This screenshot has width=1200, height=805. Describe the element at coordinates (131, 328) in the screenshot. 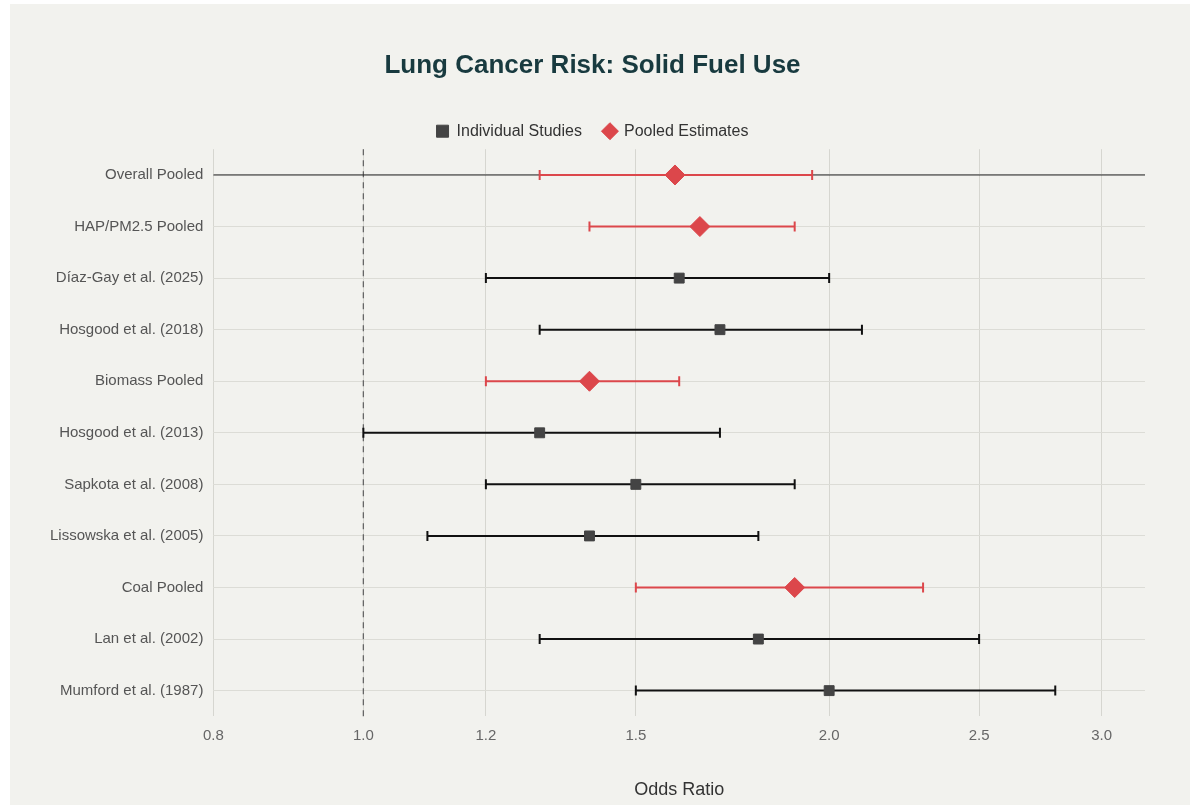

I see `y-tick-label: Hosgood et al. (2018)` at that location.